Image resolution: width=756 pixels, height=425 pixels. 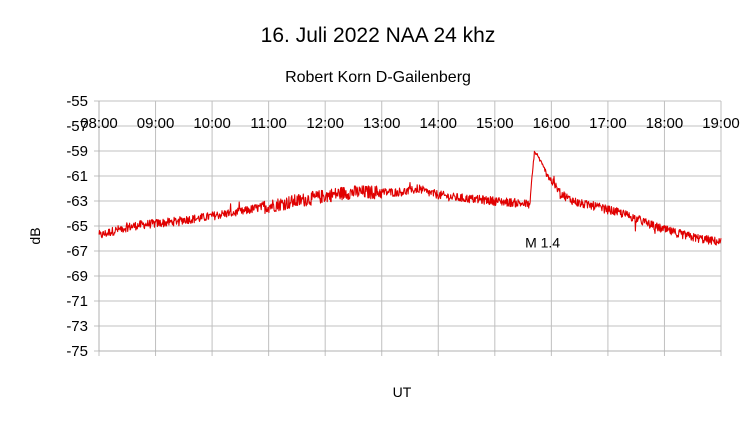 What do you see at coordinates (378, 35) in the screenshot?
I see `chart-title: 16. Juli 2022 NAA 24 khz` at bounding box center [378, 35].